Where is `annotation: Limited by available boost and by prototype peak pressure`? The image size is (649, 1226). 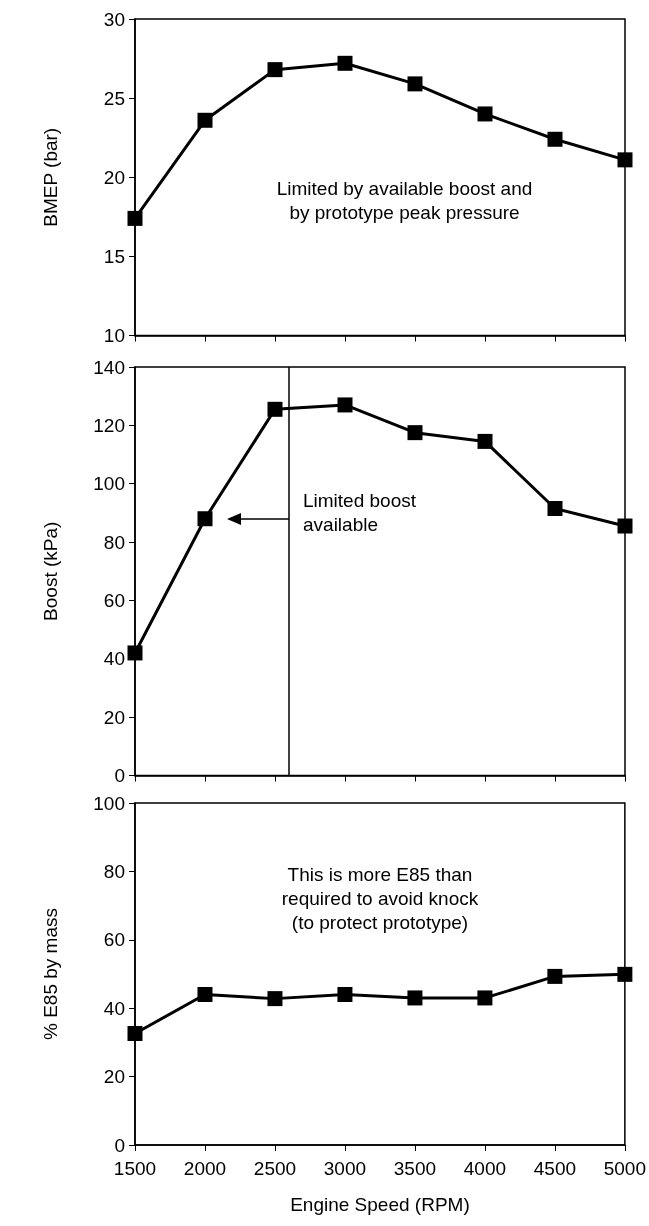
annotation: Limited by available boost and by prototype peak pressure is located at coordinates (404, 200).